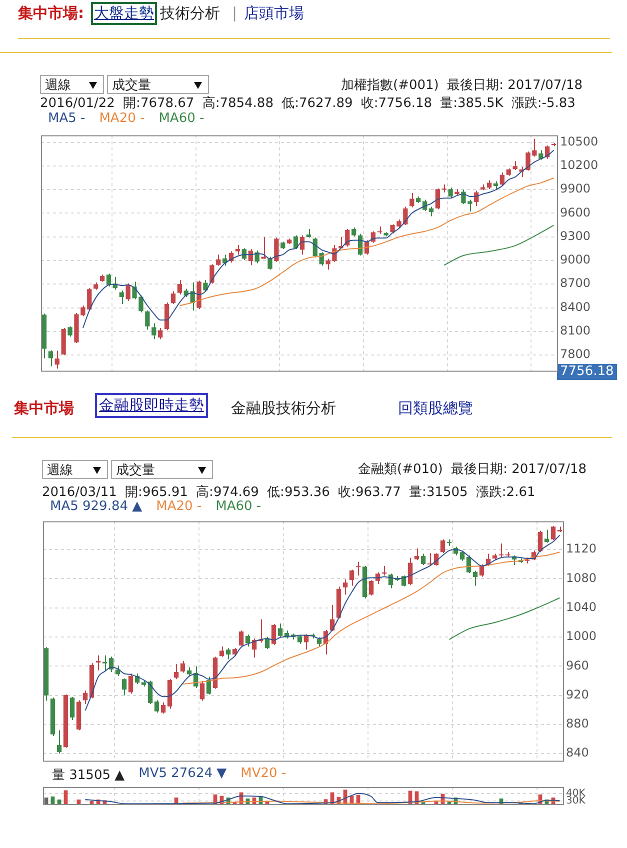 This screenshot has width=627, height=848. Describe the element at coordinates (88, 775) in the screenshot. I see `series-label: 量 31505 ▲` at that location.